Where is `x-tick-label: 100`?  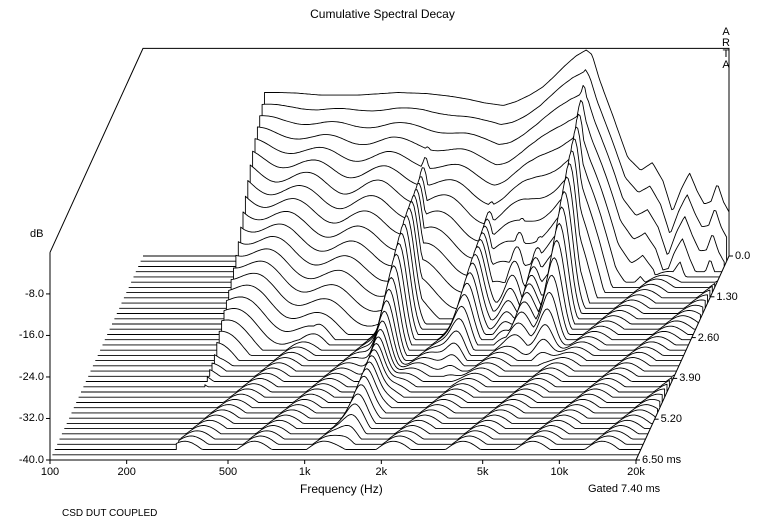
x-tick-label: 100 is located at coordinates (50, 472).